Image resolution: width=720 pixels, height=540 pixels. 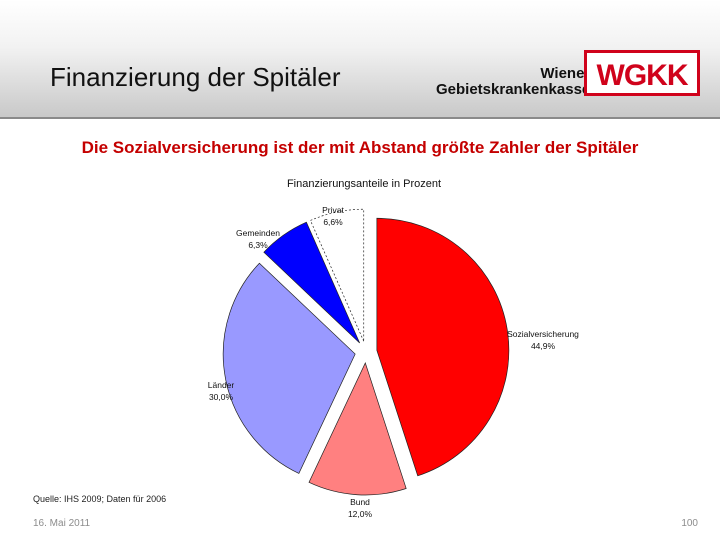 I want to click on brand-name: Wiener Gebietskrankenkasse, so click(x=513, y=82).